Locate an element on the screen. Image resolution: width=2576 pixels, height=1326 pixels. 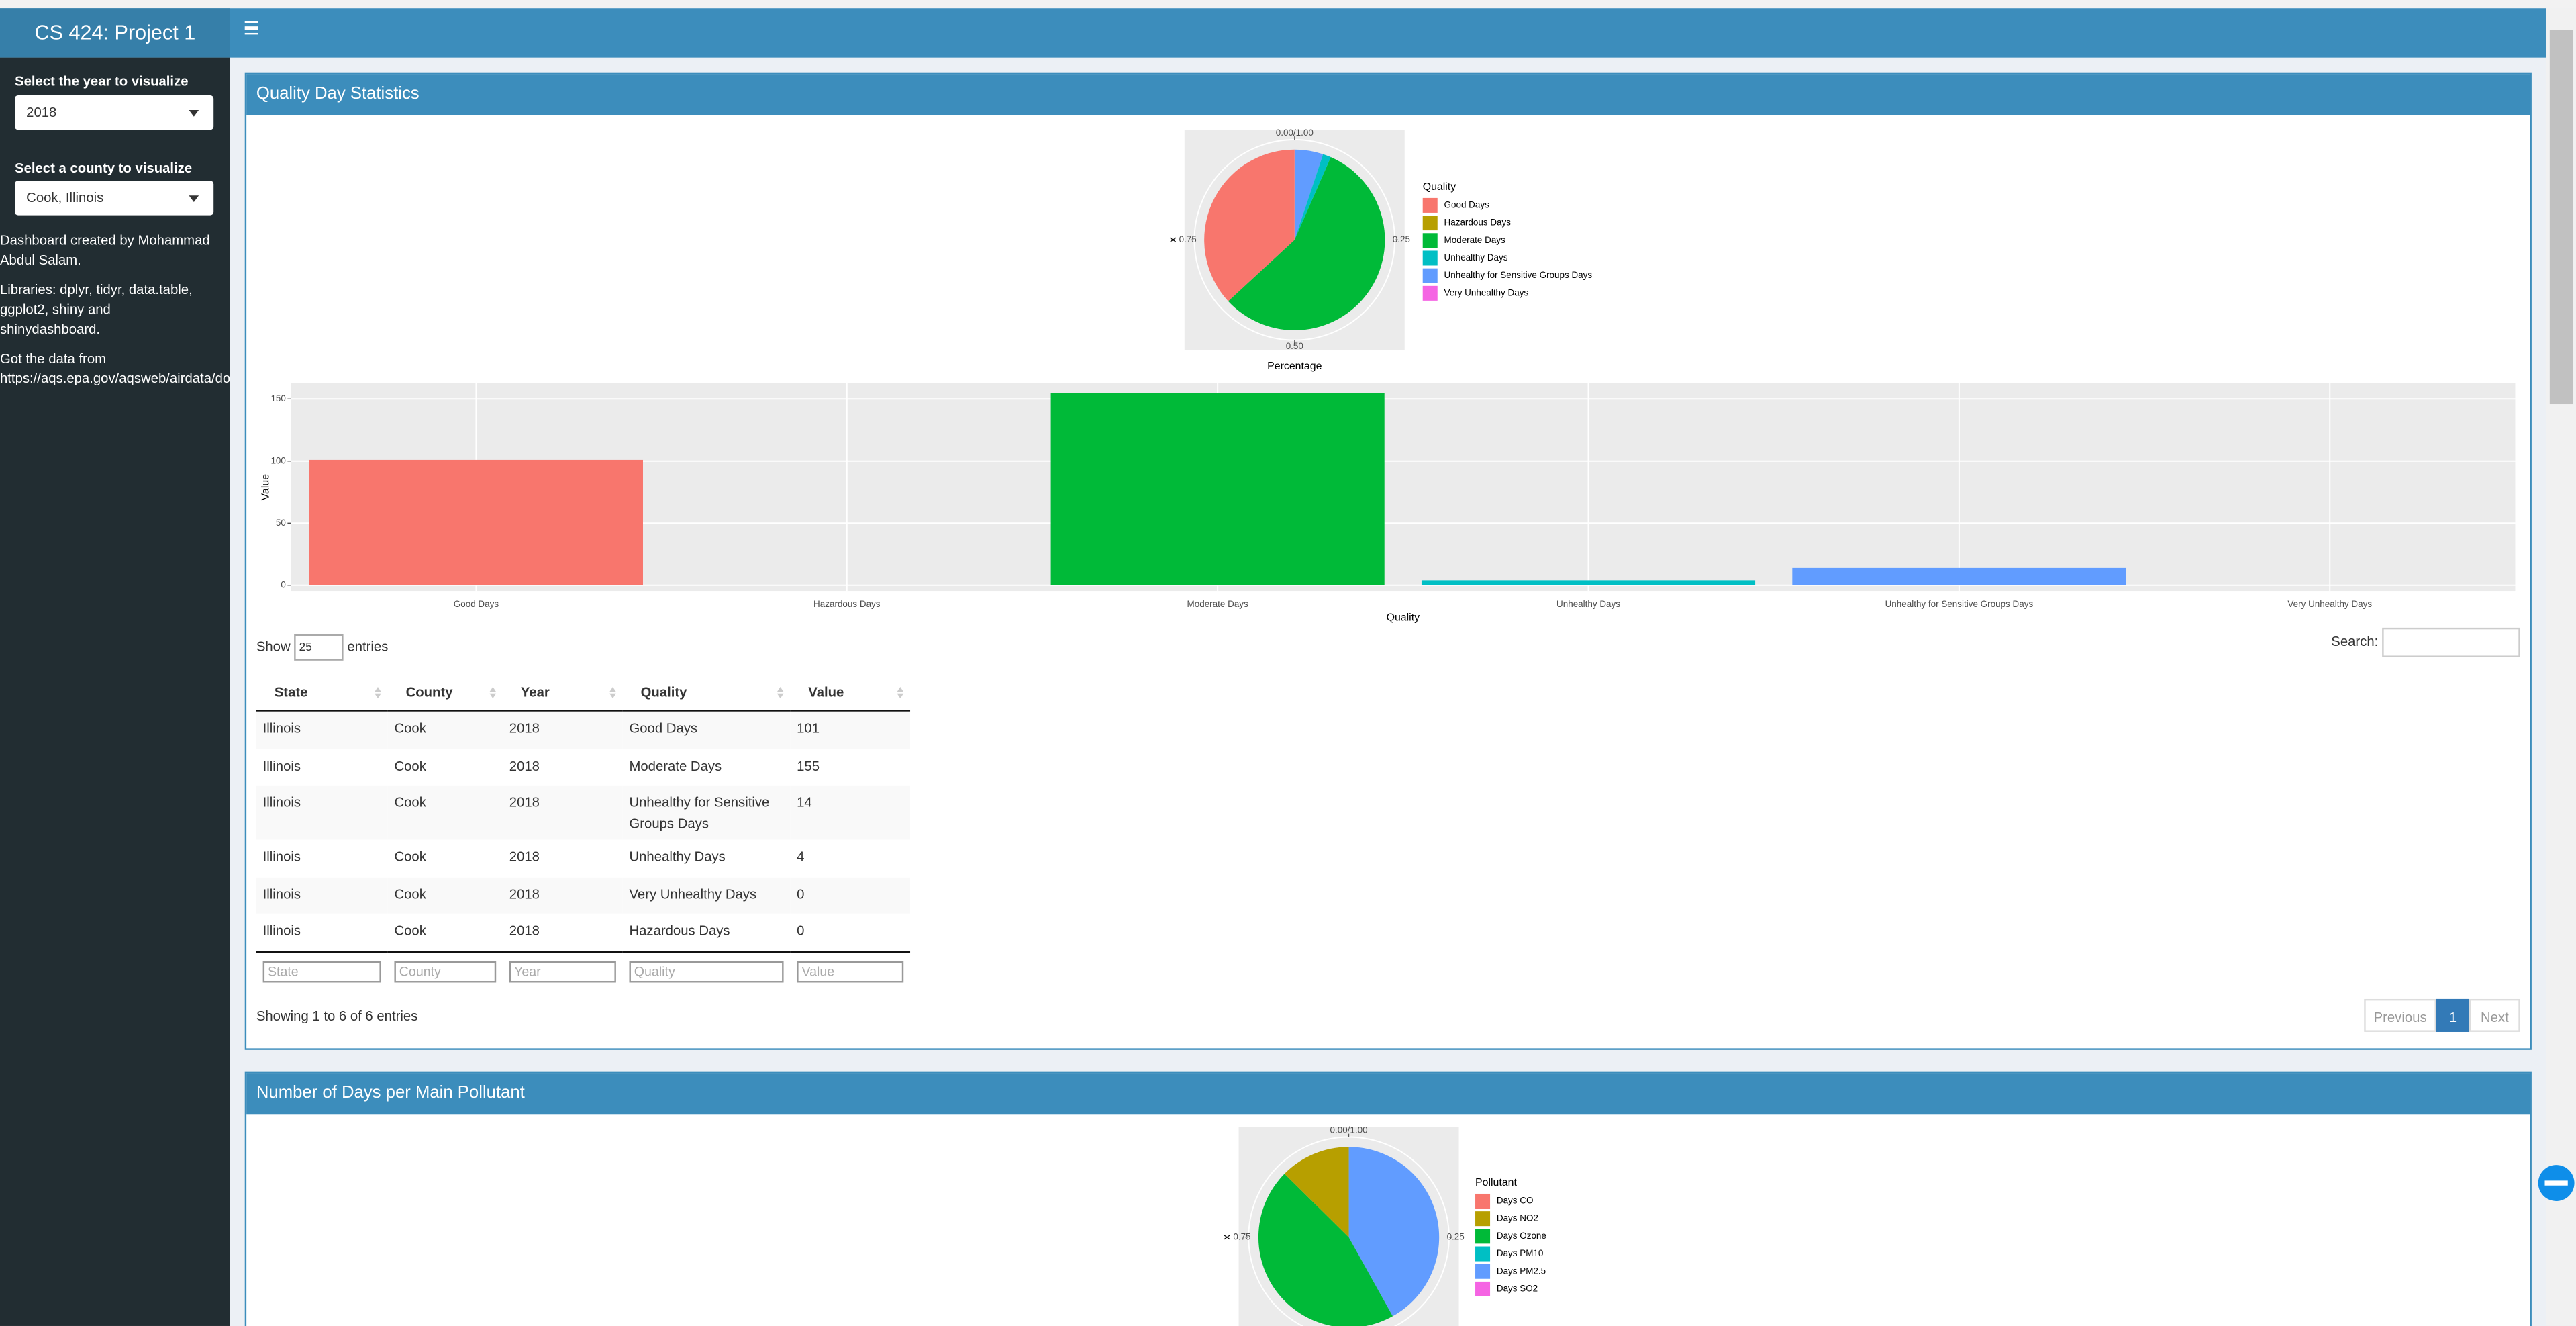
table-row: Illinois Cook 2018 Unhealthy Days 4 is located at coordinates (583, 858).